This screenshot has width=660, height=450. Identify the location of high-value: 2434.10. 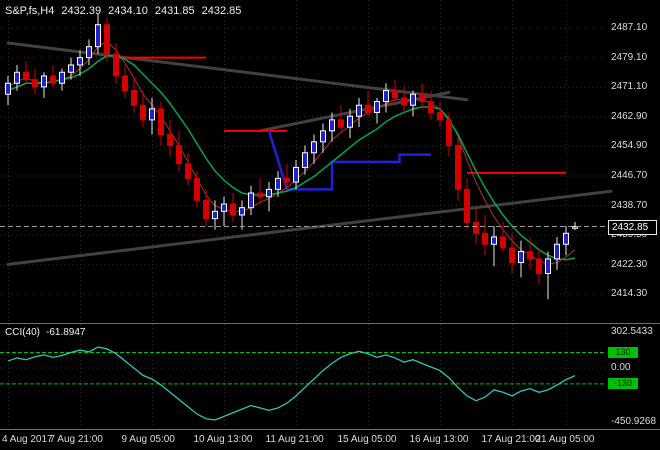
(128, 11).